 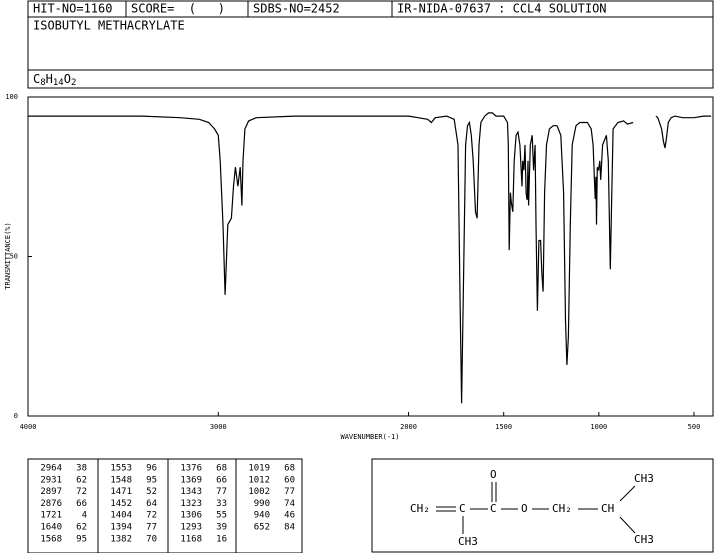 I want to click on y-tick-label: 0, so click(x=16, y=416).